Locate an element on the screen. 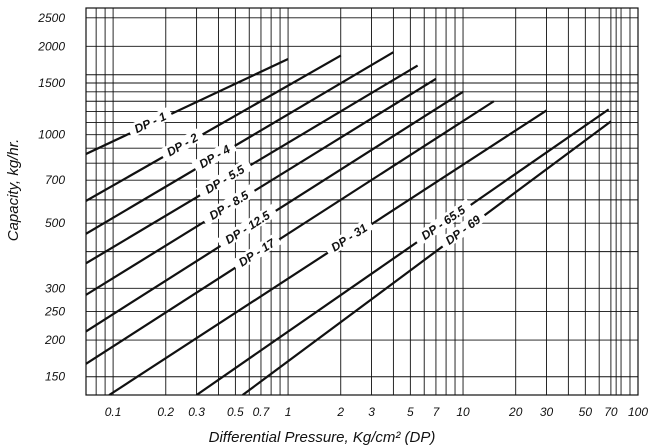  x-tick-label: 3 is located at coordinates (371, 412).